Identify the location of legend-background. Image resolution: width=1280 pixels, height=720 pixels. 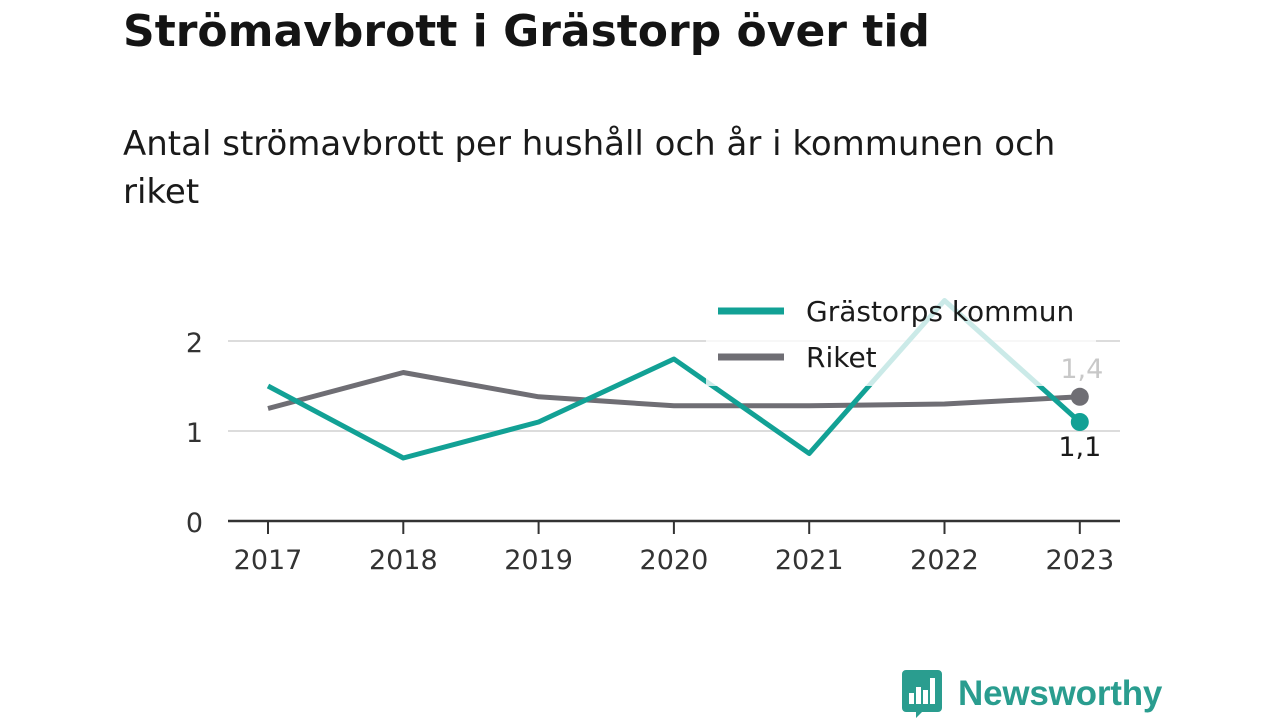
(901, 338).